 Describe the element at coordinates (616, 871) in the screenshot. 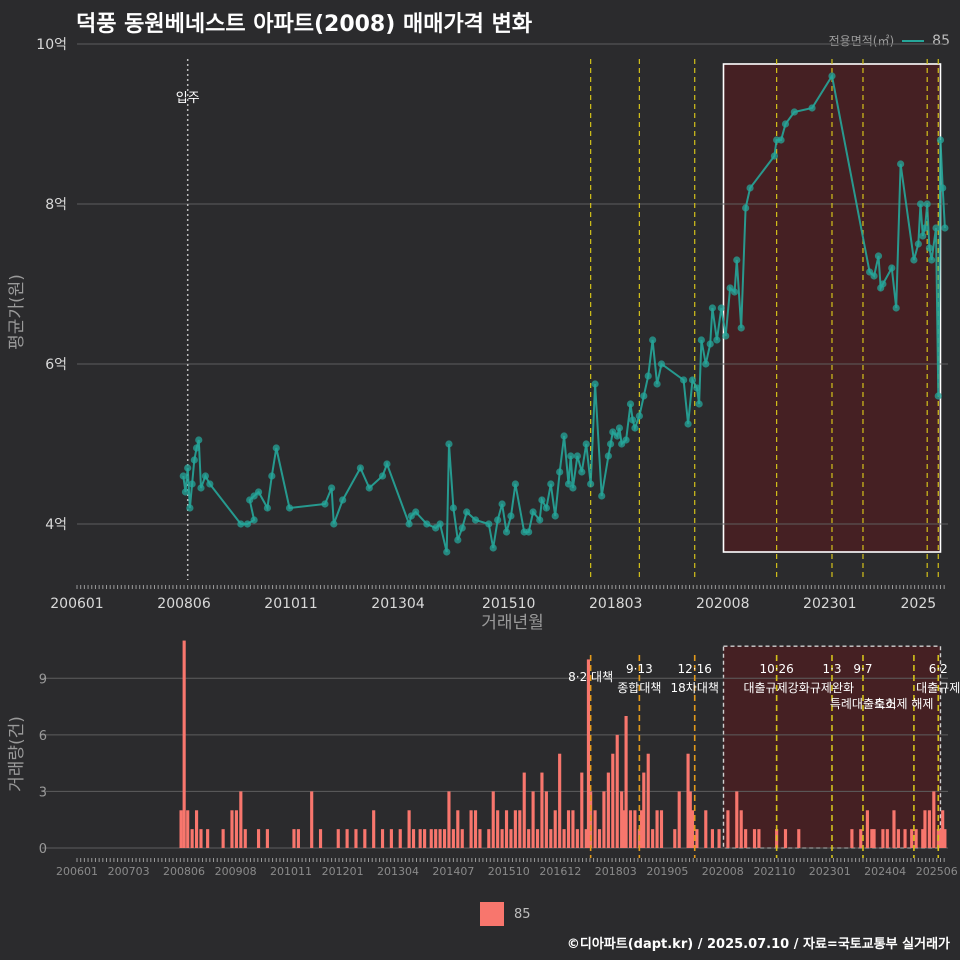

I see `x-tick-label: 201803` at that location.